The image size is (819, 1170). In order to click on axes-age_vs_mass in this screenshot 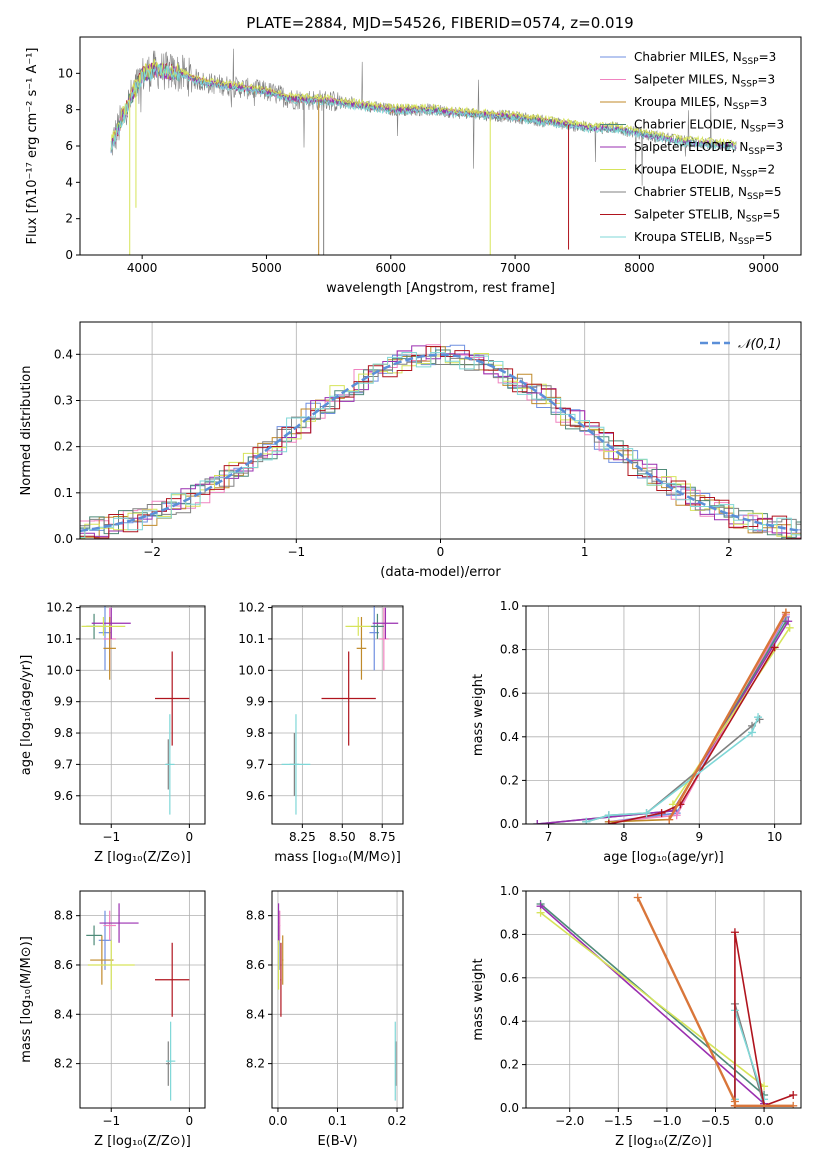, I will do `click(337, 715)`.